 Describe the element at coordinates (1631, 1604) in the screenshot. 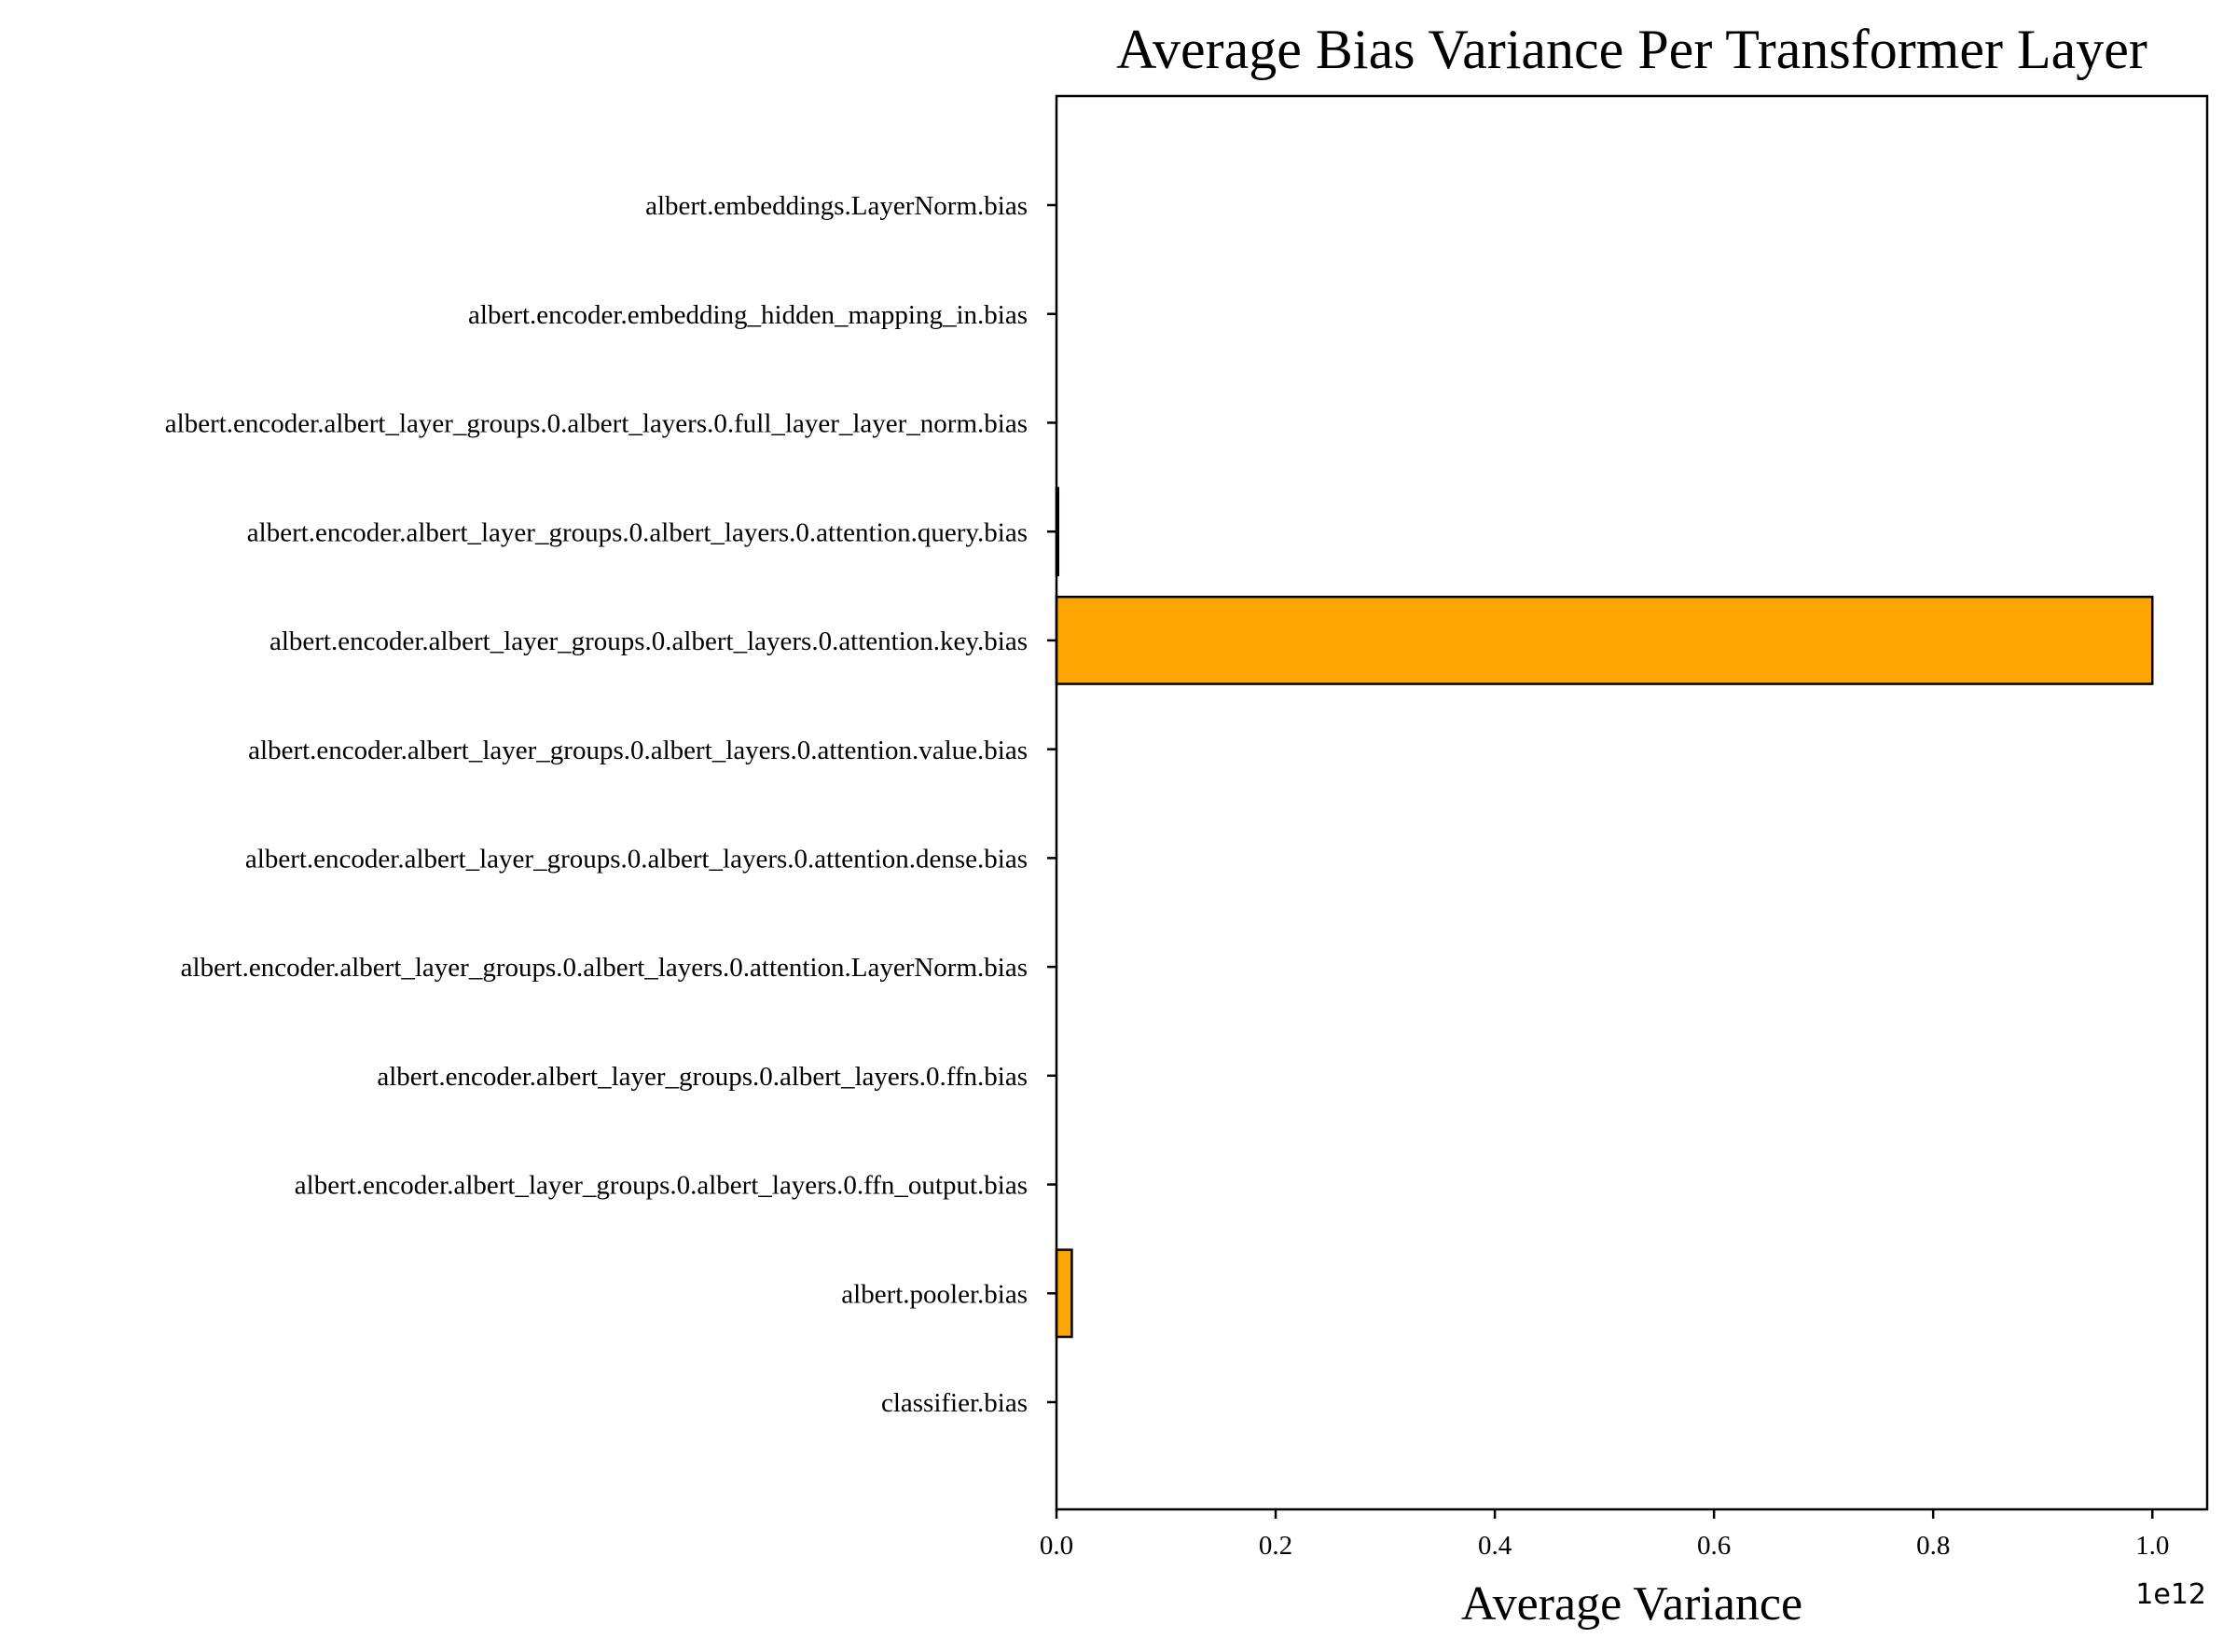

I see `x-axis-label: Average Variance` at that location.